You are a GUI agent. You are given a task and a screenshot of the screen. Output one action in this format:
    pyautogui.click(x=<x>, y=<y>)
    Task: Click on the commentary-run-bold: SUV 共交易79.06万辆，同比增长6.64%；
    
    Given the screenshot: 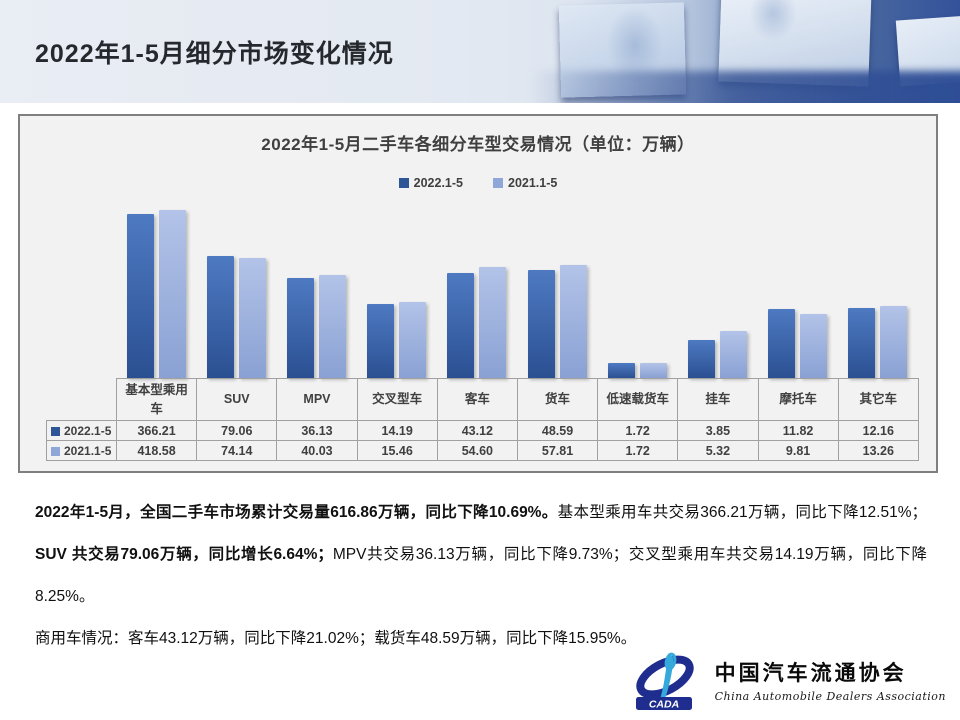 What is the action you would take?
    pyautogui.click(x=184, y=554)
    